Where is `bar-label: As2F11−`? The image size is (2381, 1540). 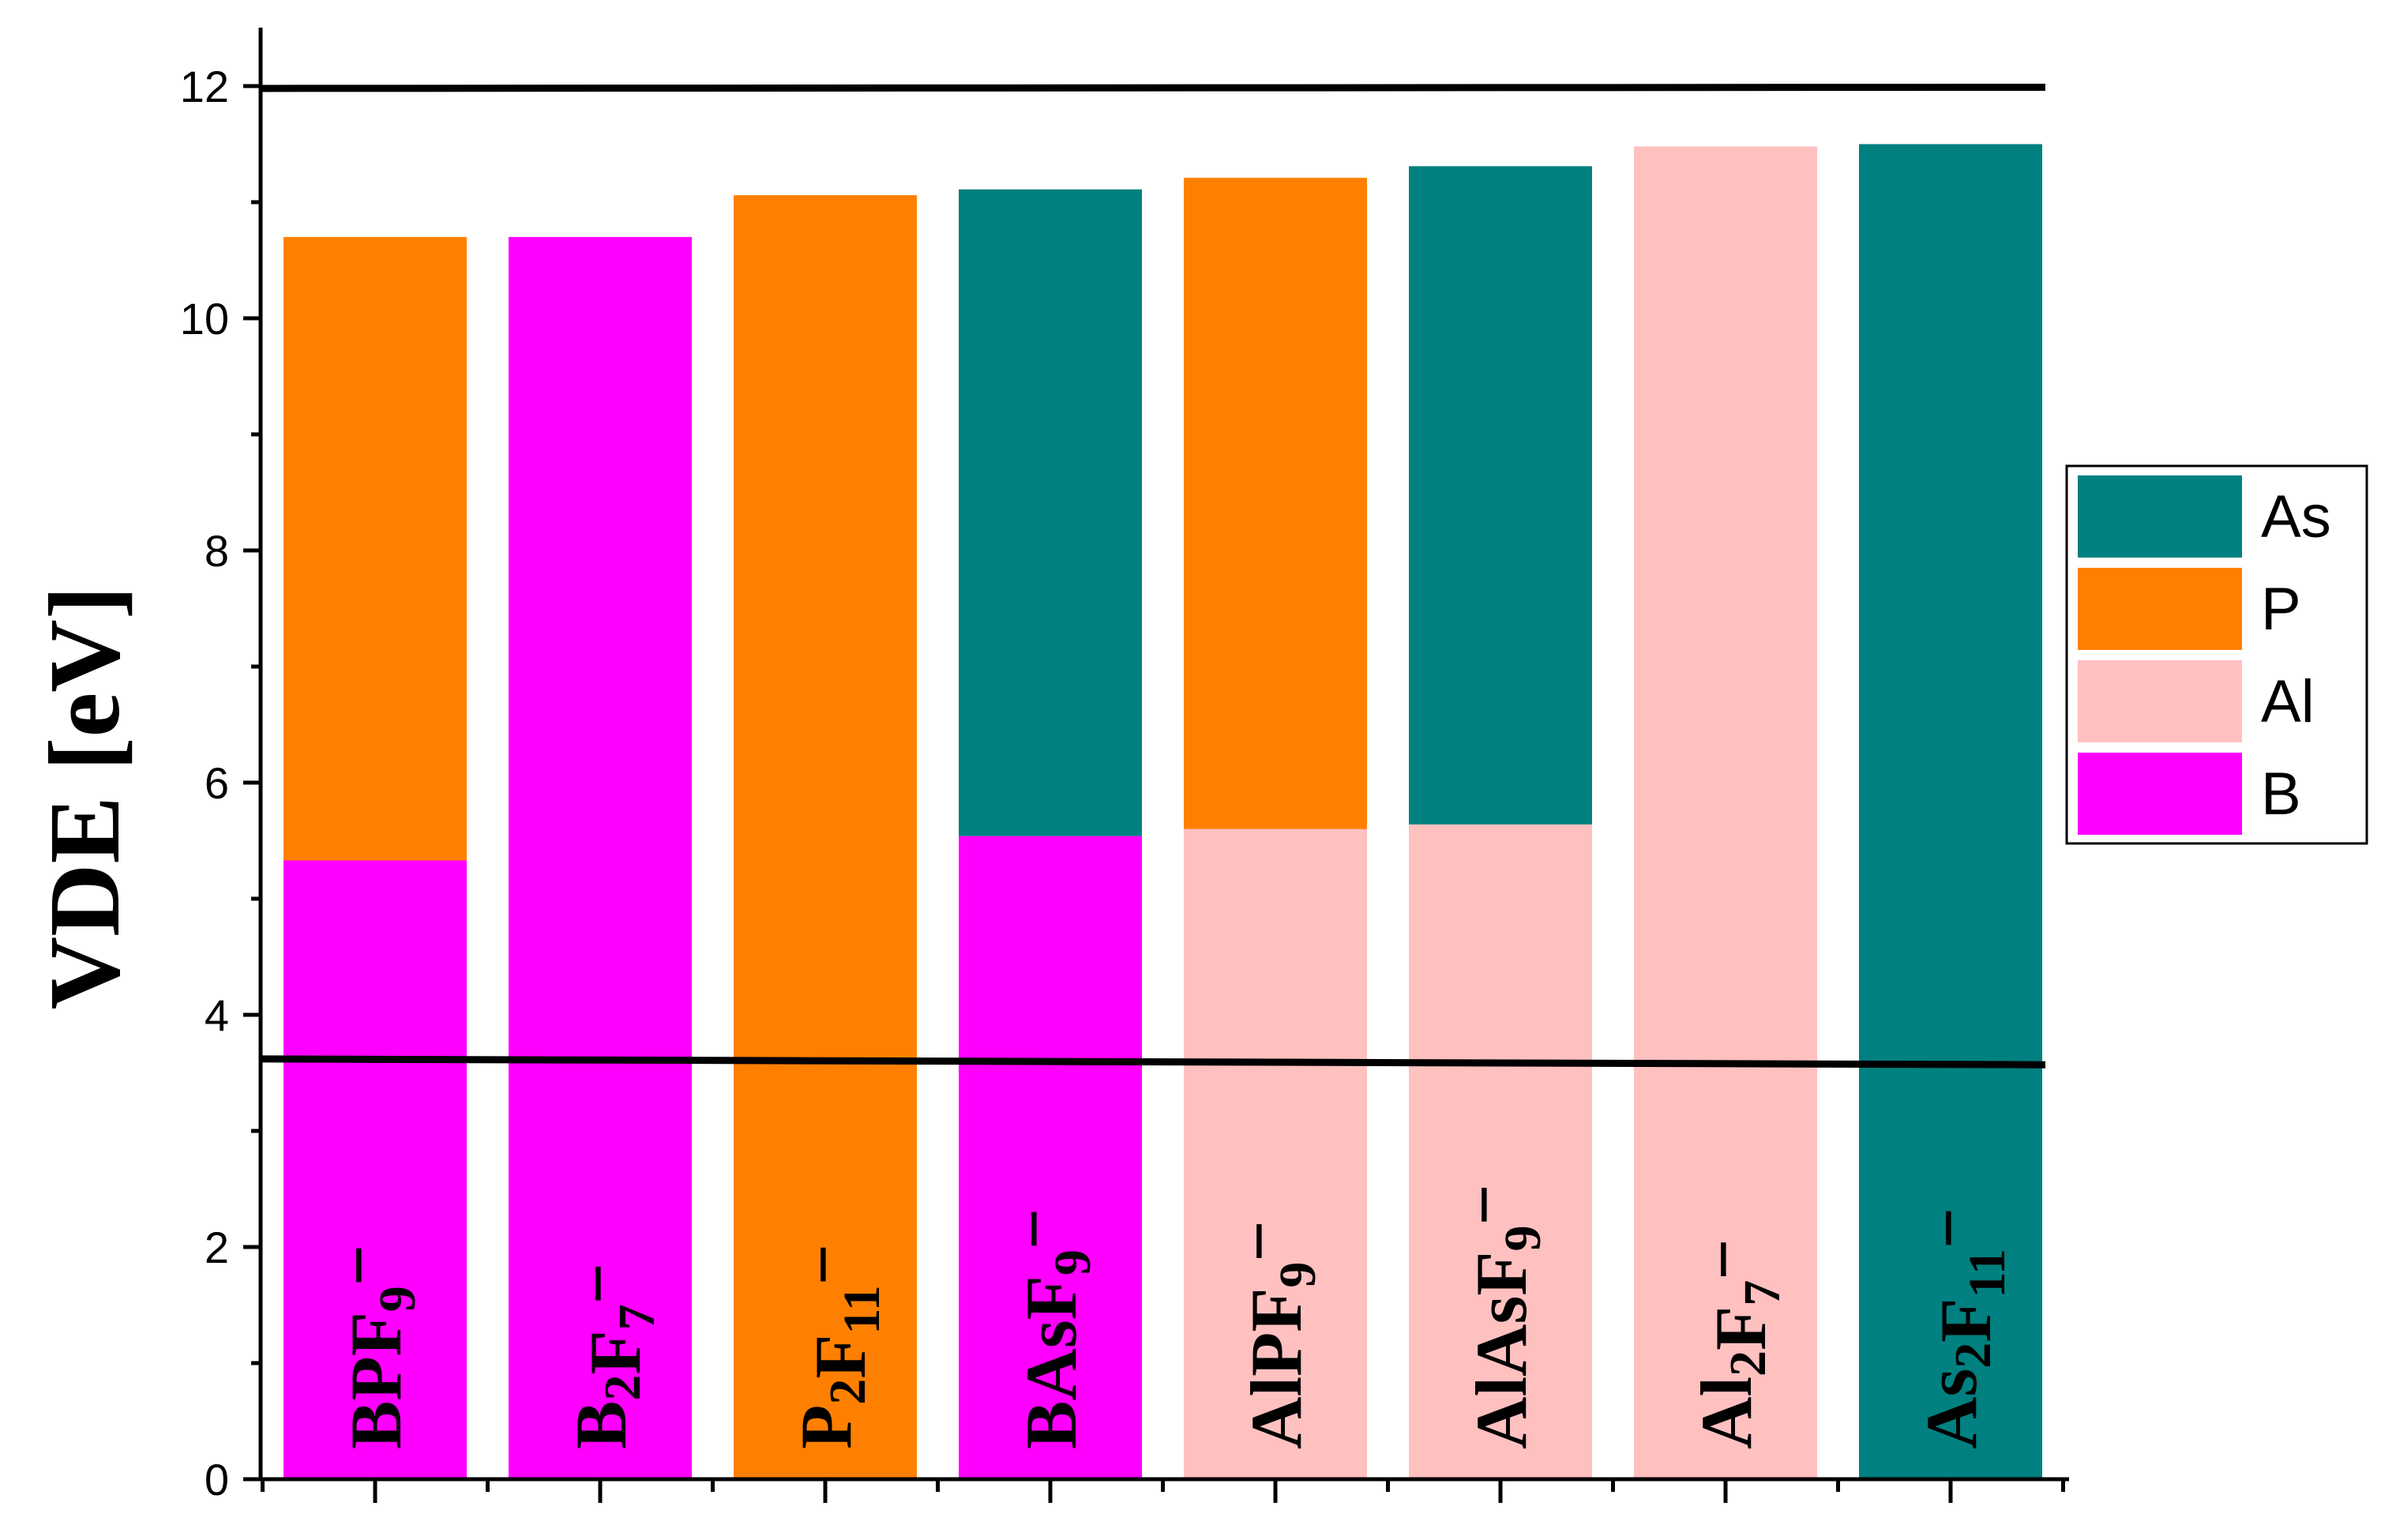 bar-label: As2F11− is located at coordinates (1962, 1328).